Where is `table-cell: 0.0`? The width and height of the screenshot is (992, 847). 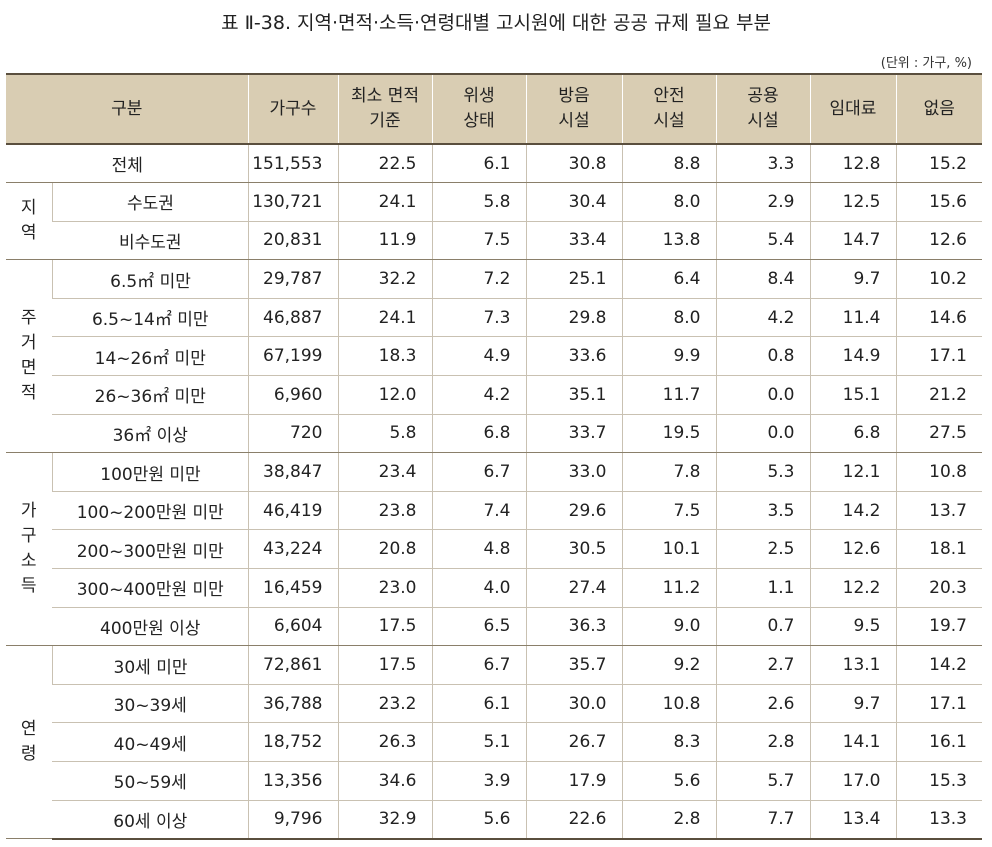 table-cell: 0.0 is located at coordinates (762, 395).